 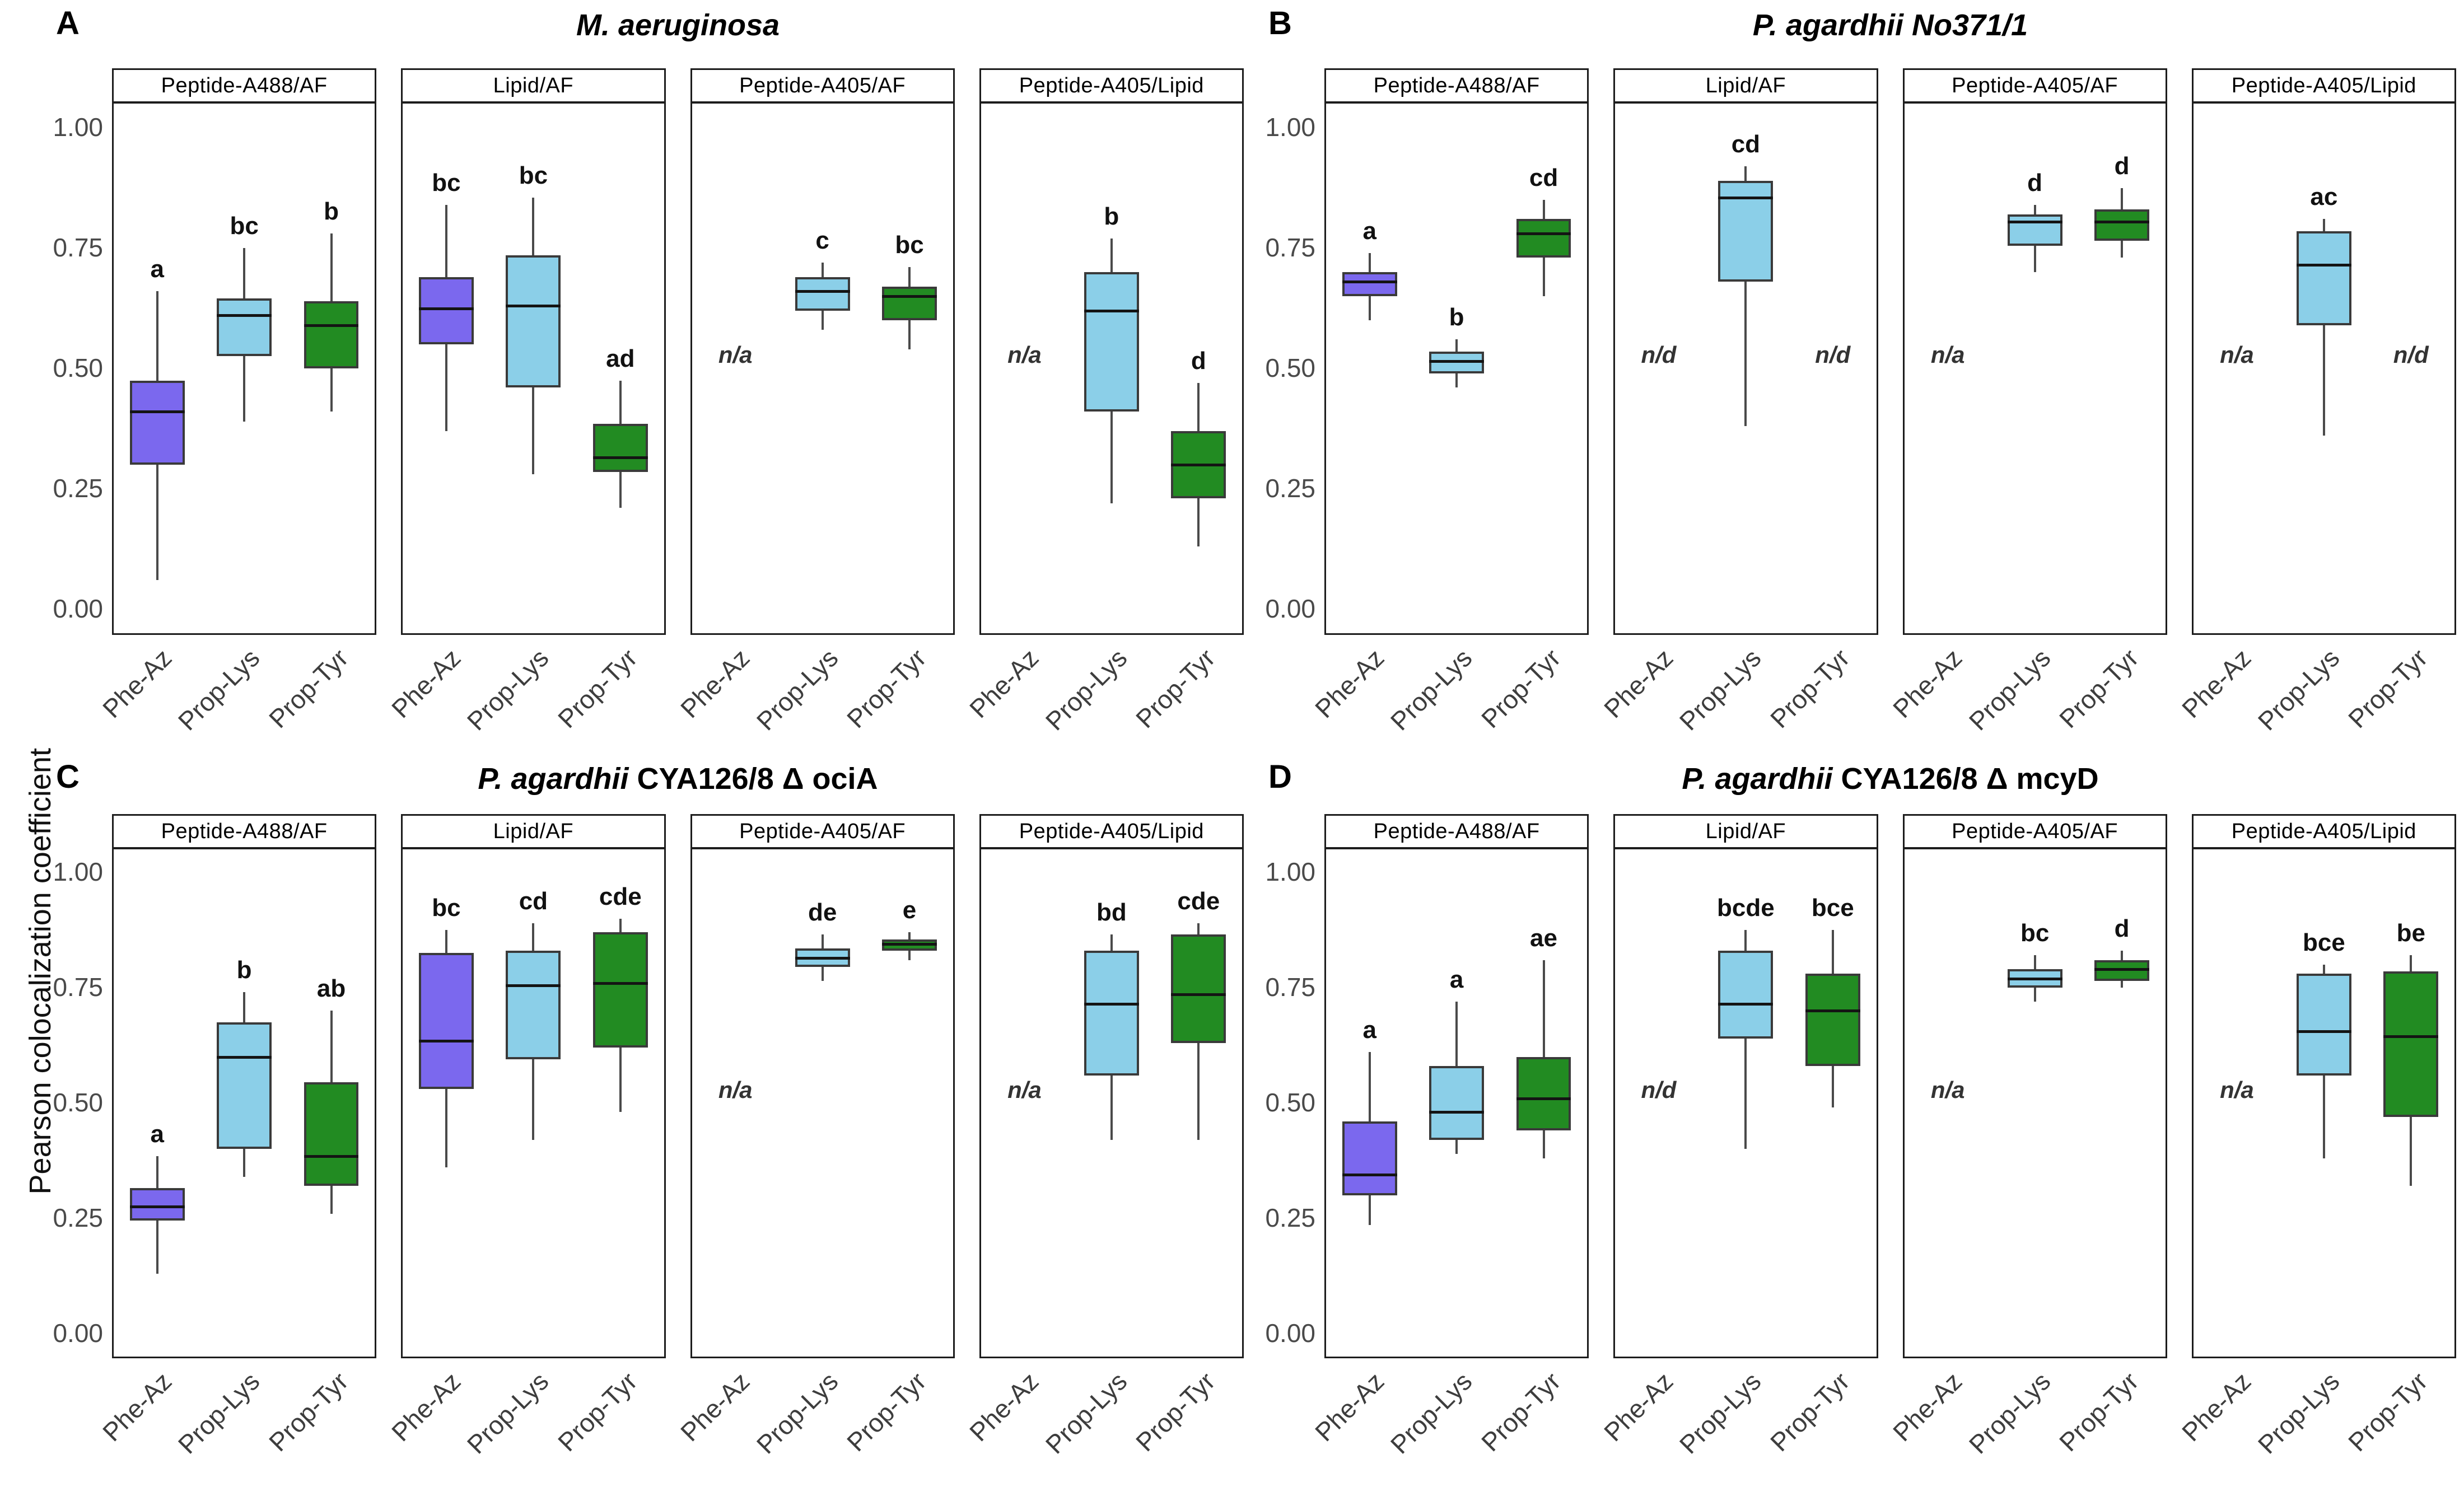 I want to click on y-tick-track: 1.00 0.75 0.50 0.25 0.00, so click(x=83, y=368).